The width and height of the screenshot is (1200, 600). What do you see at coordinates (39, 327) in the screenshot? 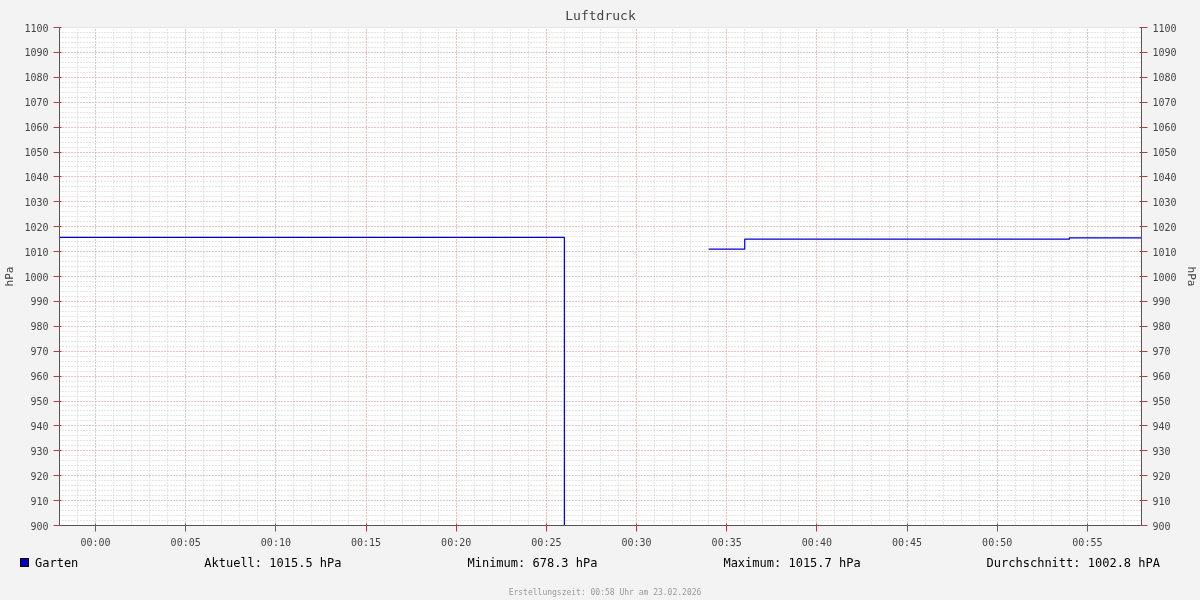
I see `y-tick-label: 980` at bounding box center [39, 327].